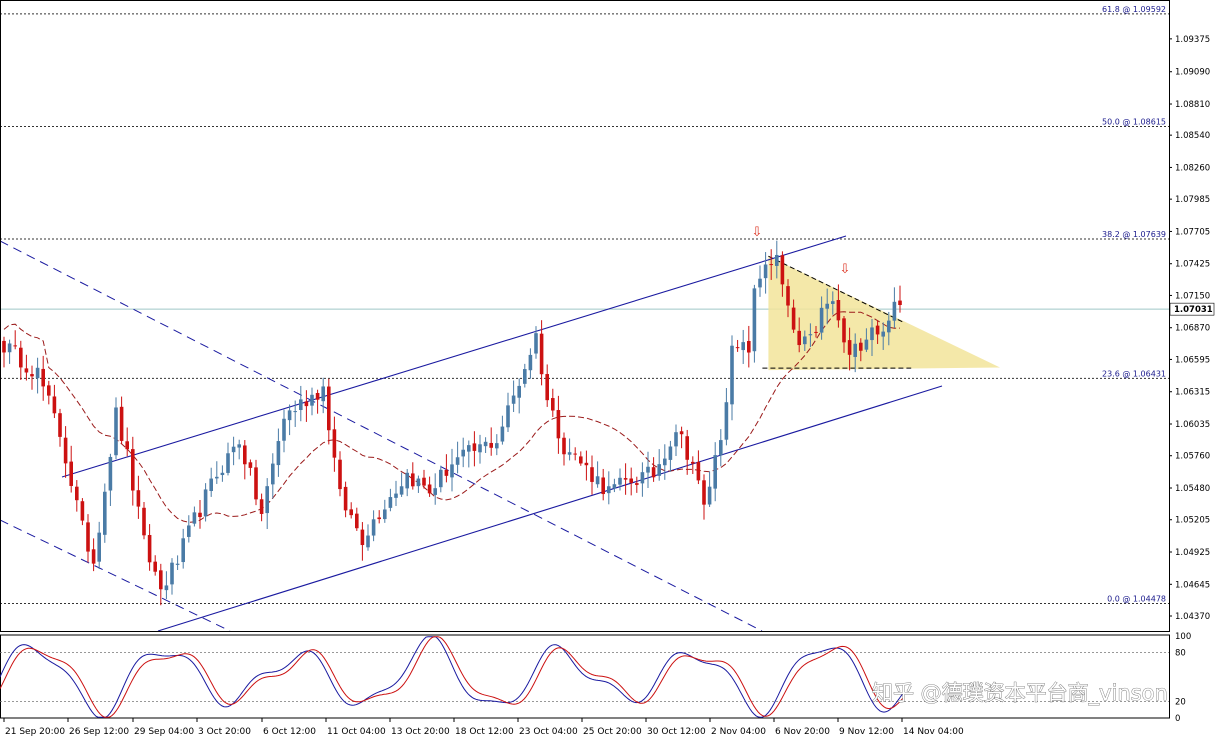 This screenshot has width=1216, height=747. Describe the element at coordinates (1192, 553) in the screenshot. I see `price-tick-label: 1.04925` at that location.